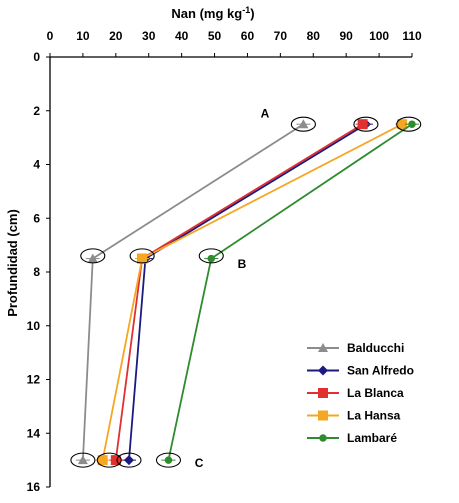 This screenshot has height=503, width=459. I want to click on y-tick-label: 2, so click(36, 111).